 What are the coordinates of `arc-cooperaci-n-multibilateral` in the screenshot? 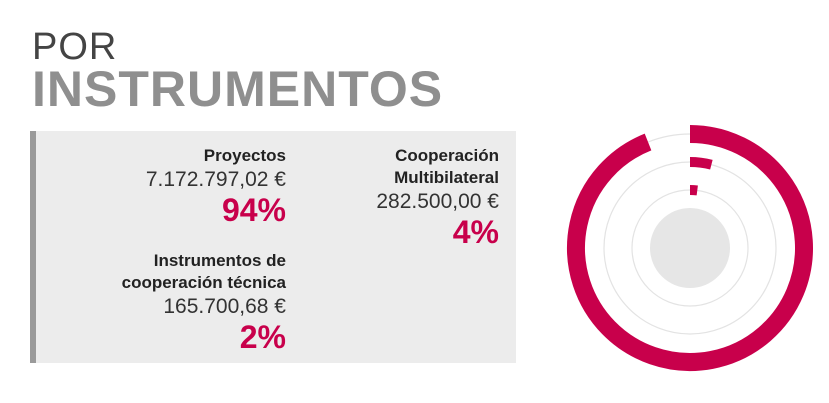 It's located at (701, 163).